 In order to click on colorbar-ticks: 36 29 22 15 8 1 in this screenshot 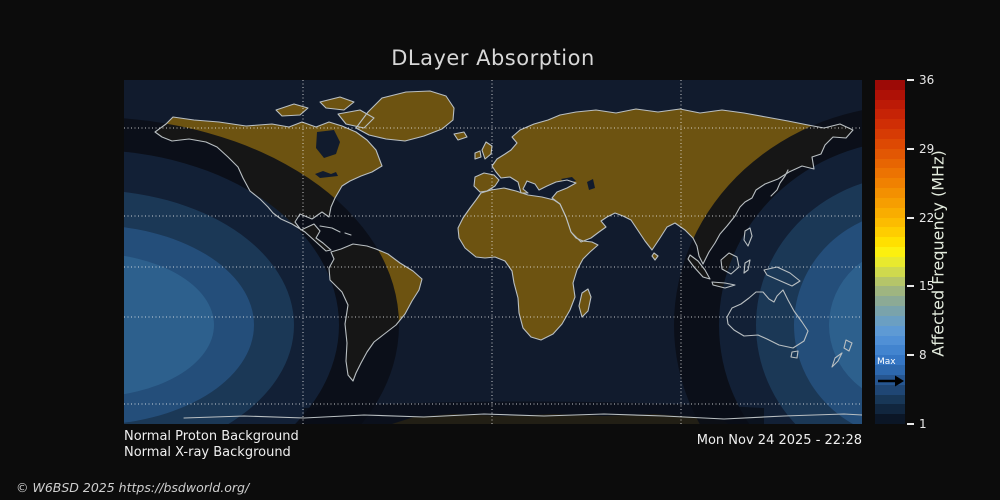, I will do `click(935, 252)`.